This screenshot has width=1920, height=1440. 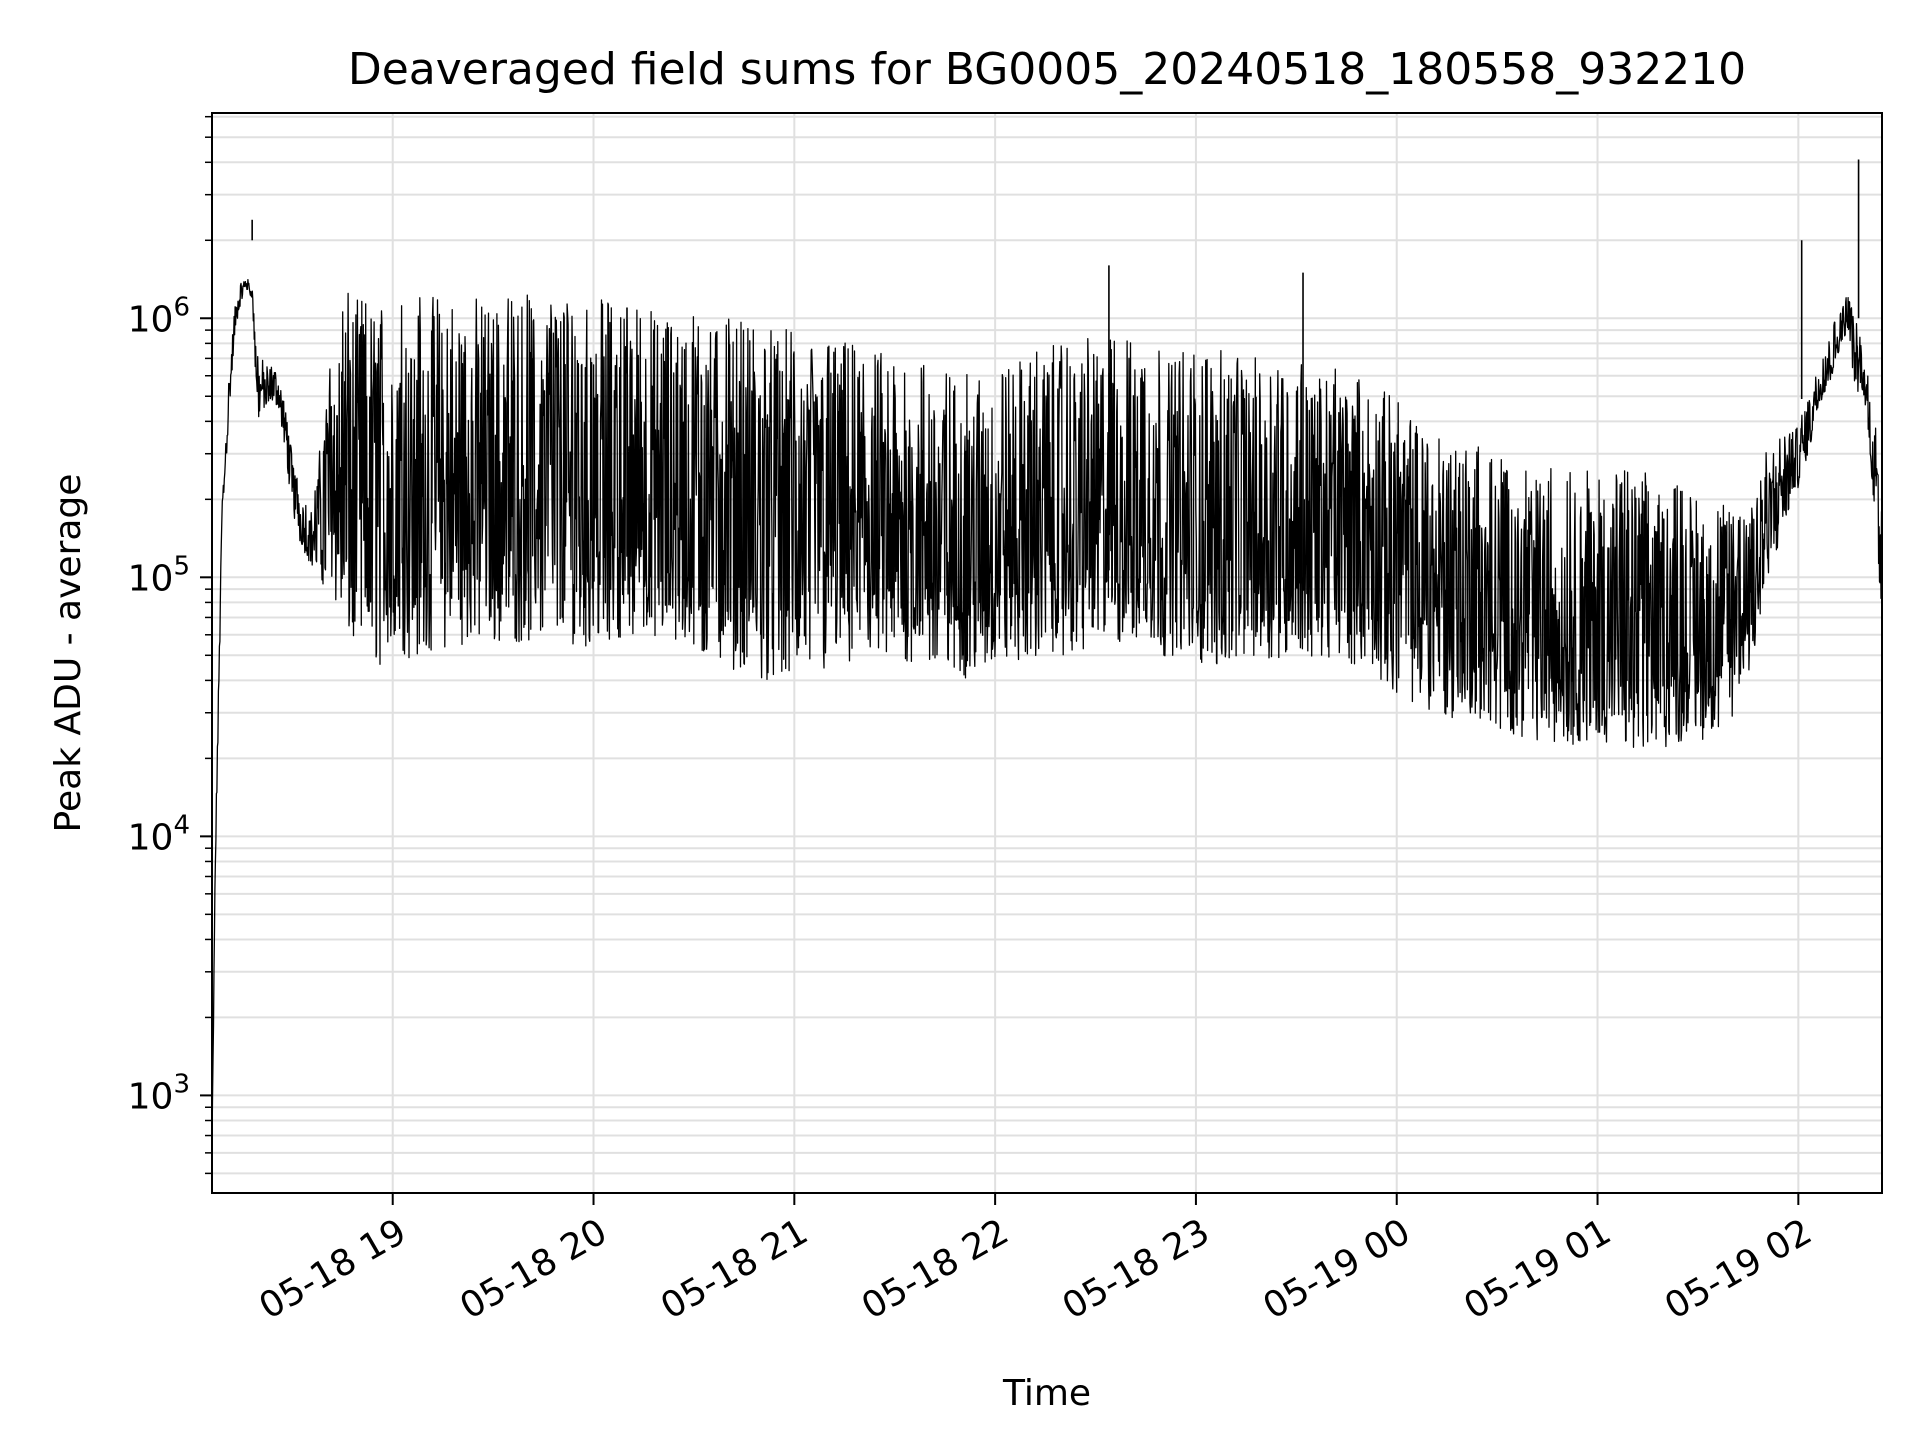 What do you see at coordinates (159, 575) in the screenshot?
I see `y-tick-label: 10⁵` at bounding box center [159, 575].